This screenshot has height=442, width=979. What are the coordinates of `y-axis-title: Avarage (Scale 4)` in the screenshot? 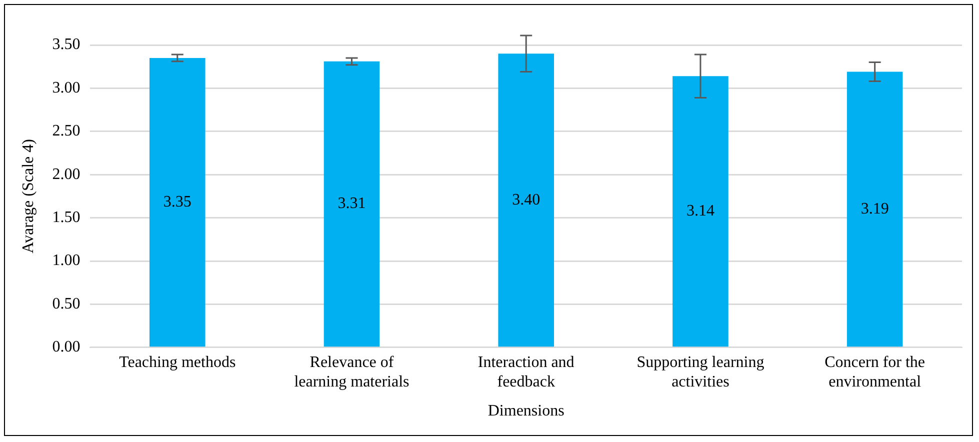 It's located at (28, 196).